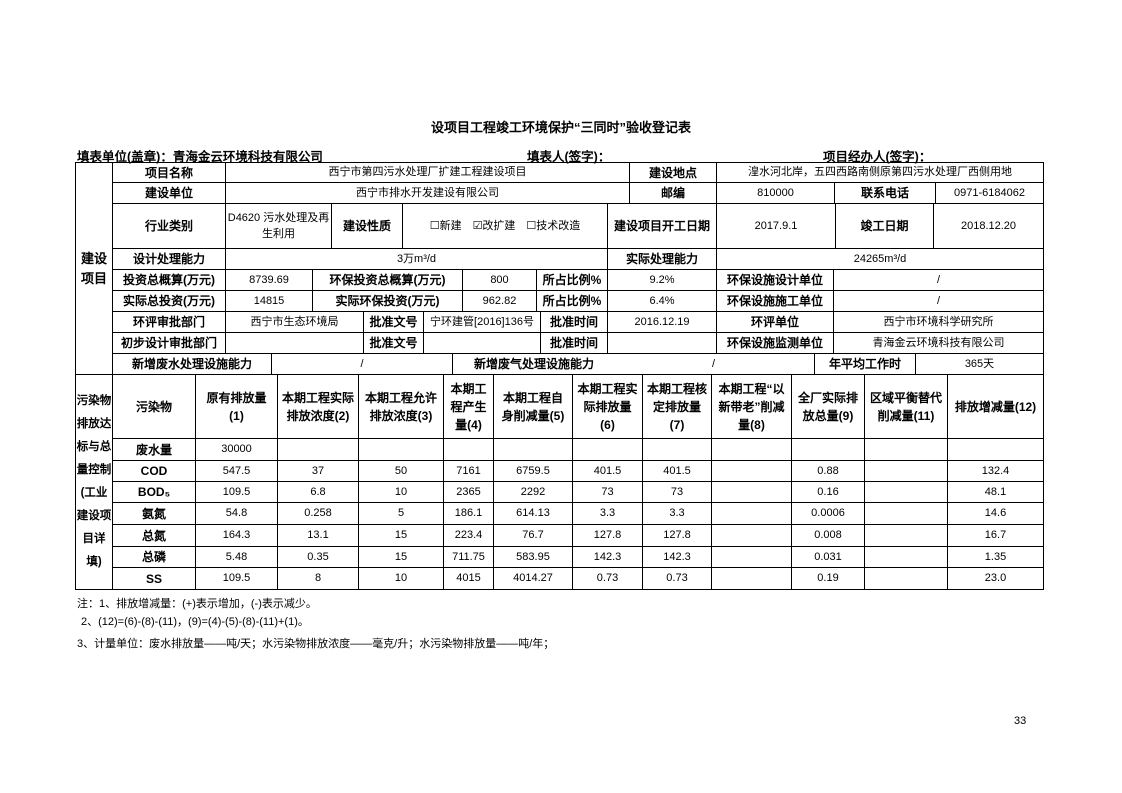 This screenshot has height=793, width=1122. What do you see at coordinates (828, 578) in the screenshot?
I see `table-cell: 0.19` at bounding box center [828, 578].